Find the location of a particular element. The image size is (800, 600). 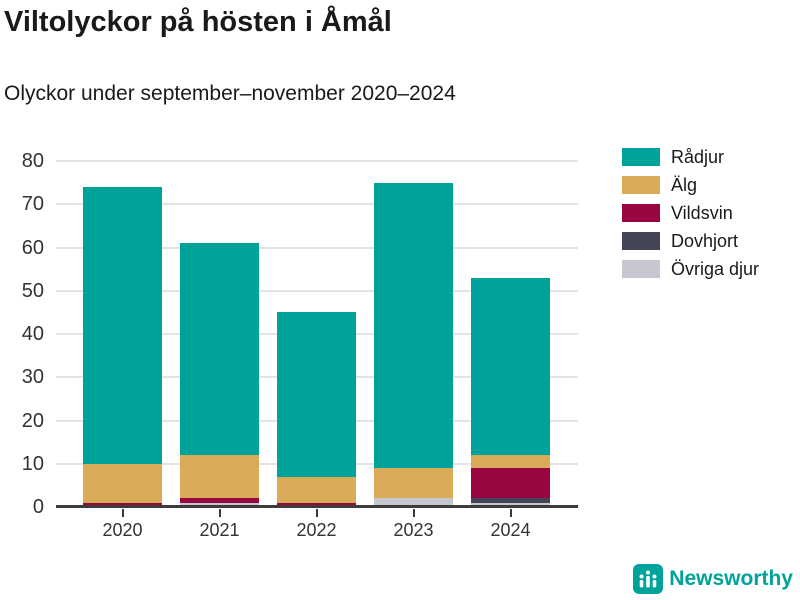

x-axis-line is located at coordinates (317, 506).